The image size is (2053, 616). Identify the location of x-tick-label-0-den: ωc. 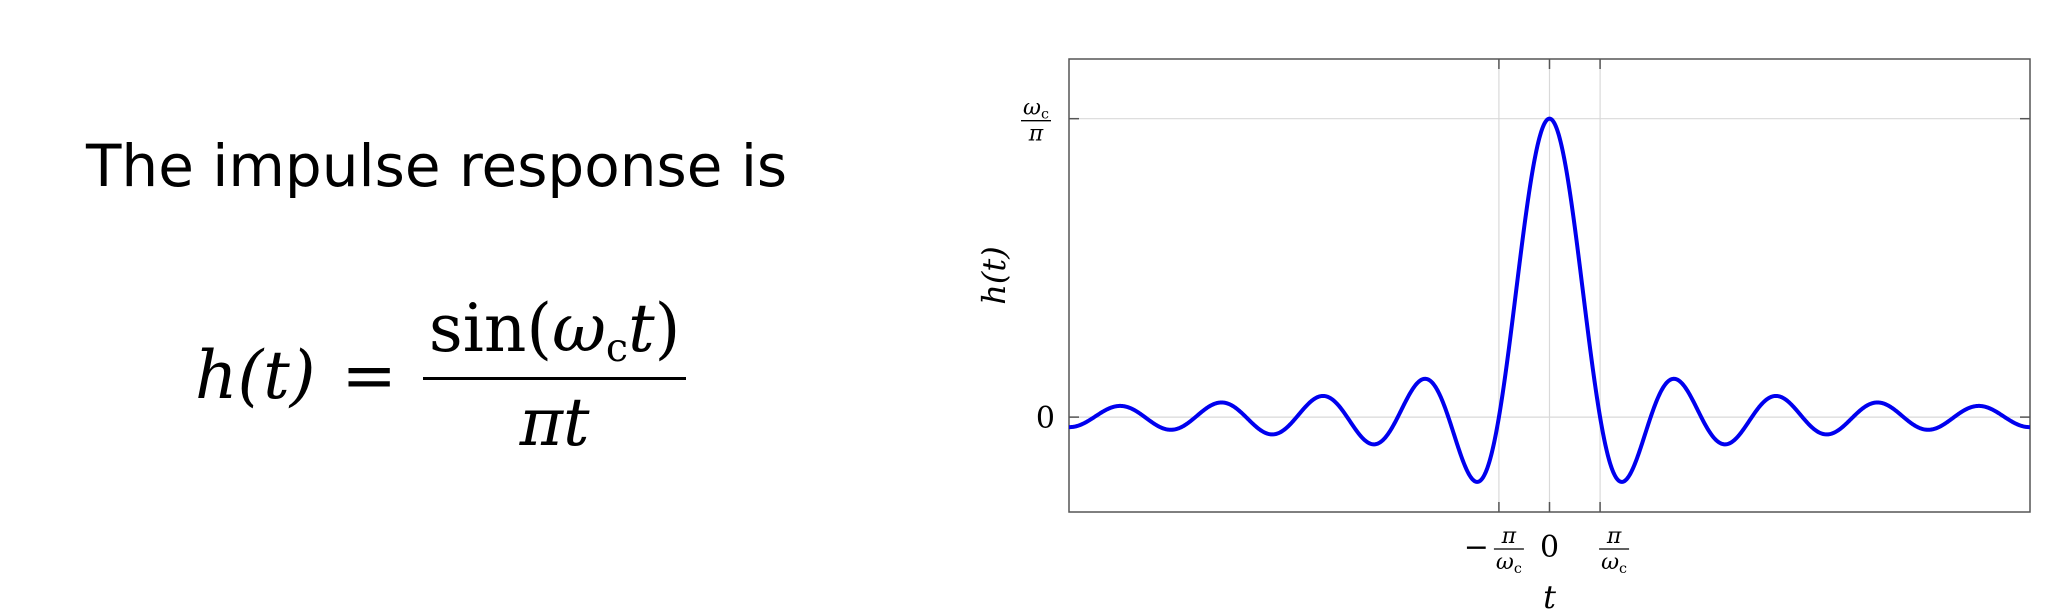
(1509, 563).